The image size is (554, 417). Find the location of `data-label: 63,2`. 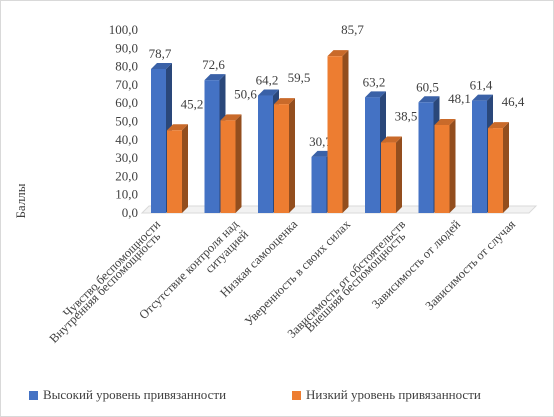

data-label: 63,2 is located at coordinates (374, 81).